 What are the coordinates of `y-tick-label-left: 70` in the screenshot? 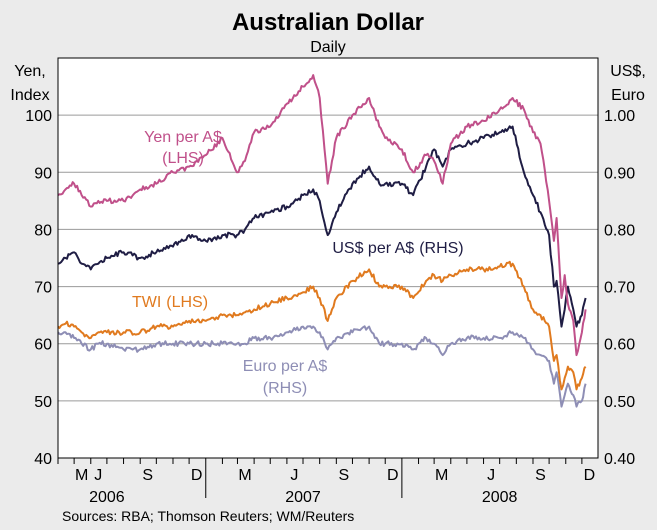 It's located at (43, 288).